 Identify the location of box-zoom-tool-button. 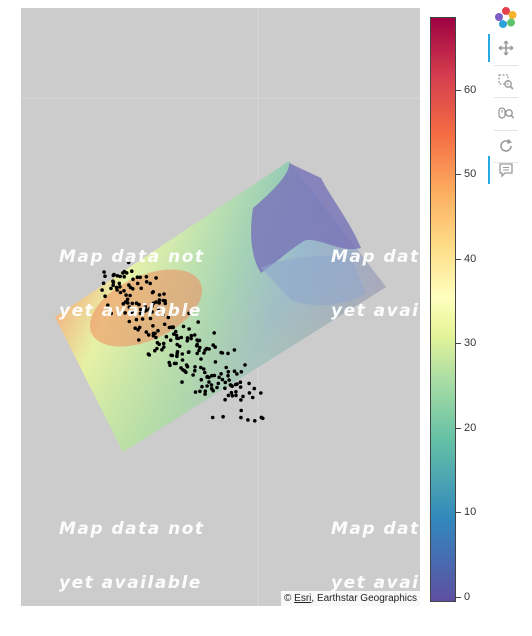
(506, 82).